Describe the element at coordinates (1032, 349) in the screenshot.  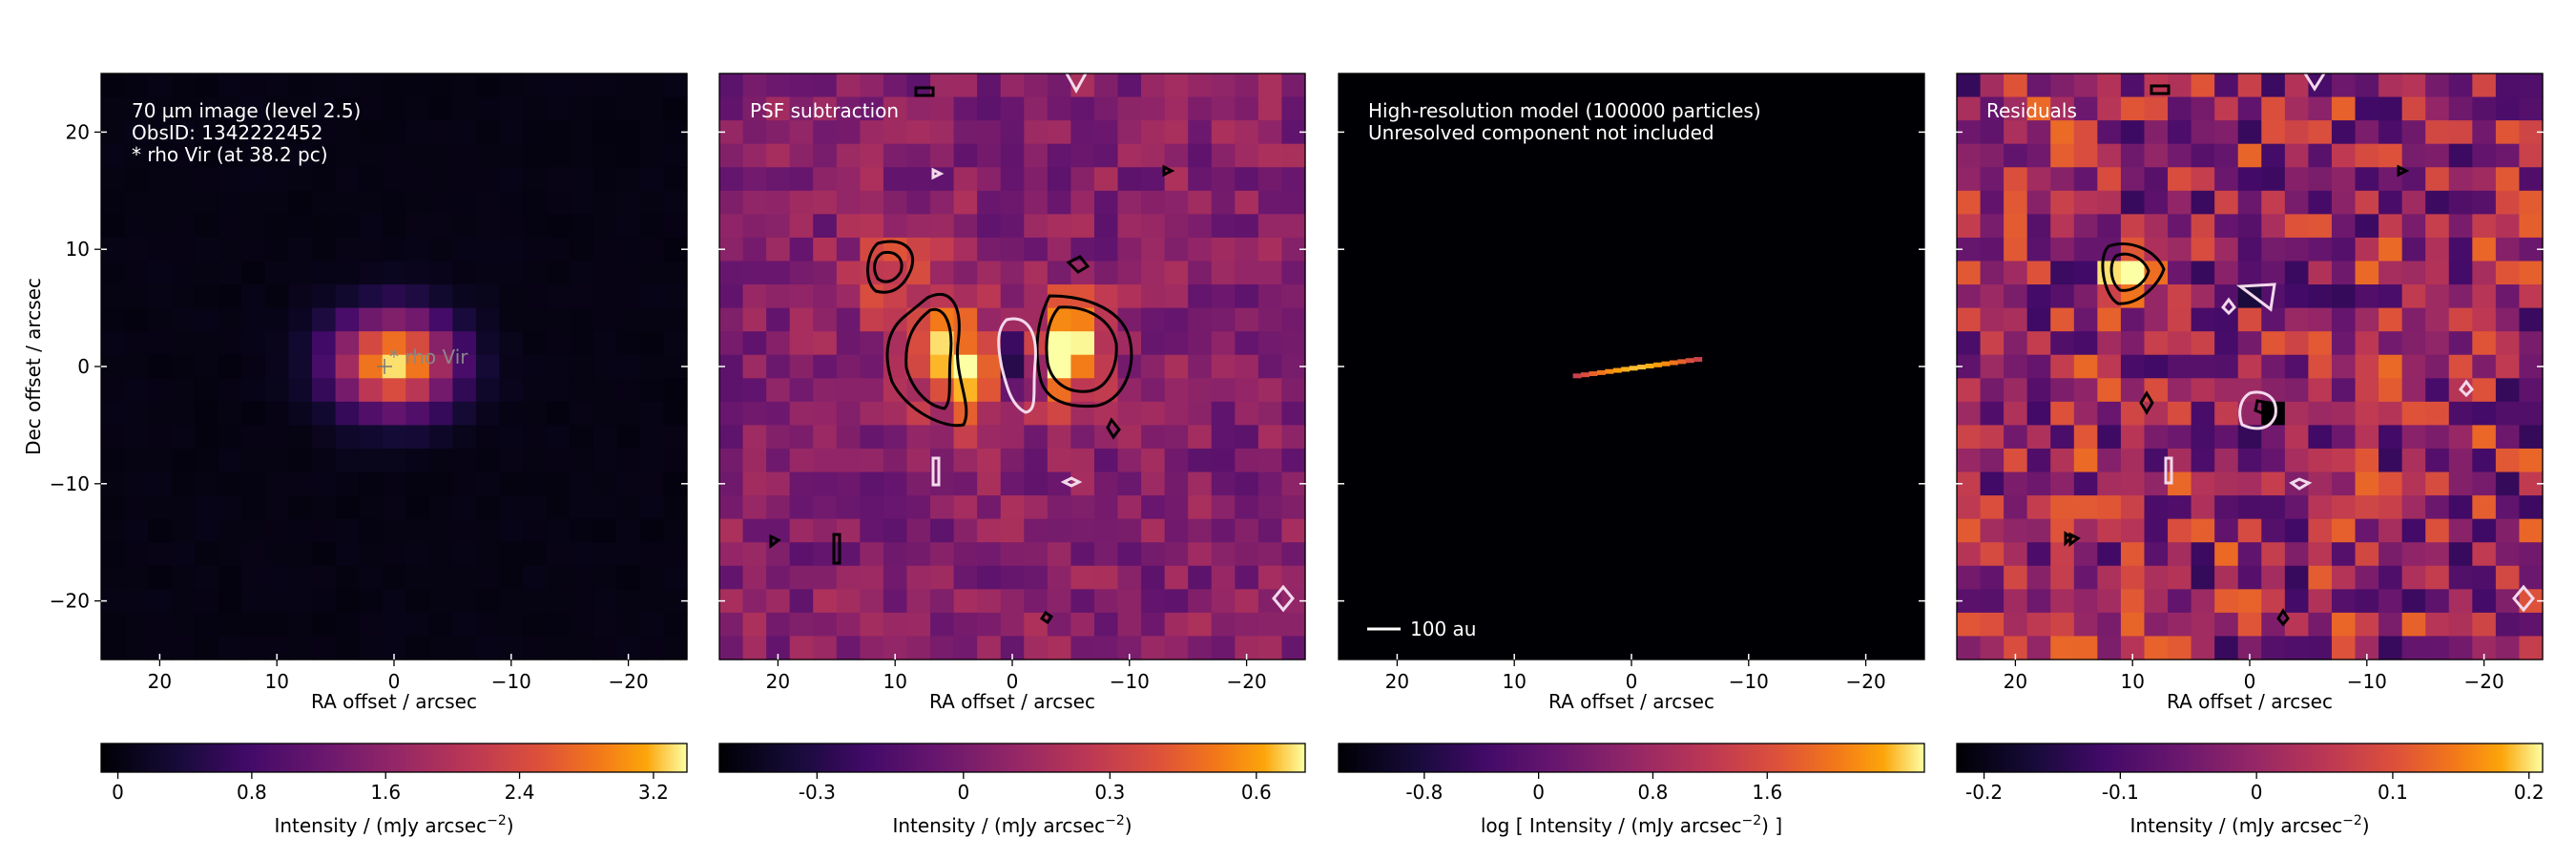
I see `panel-2-contours` at that location.